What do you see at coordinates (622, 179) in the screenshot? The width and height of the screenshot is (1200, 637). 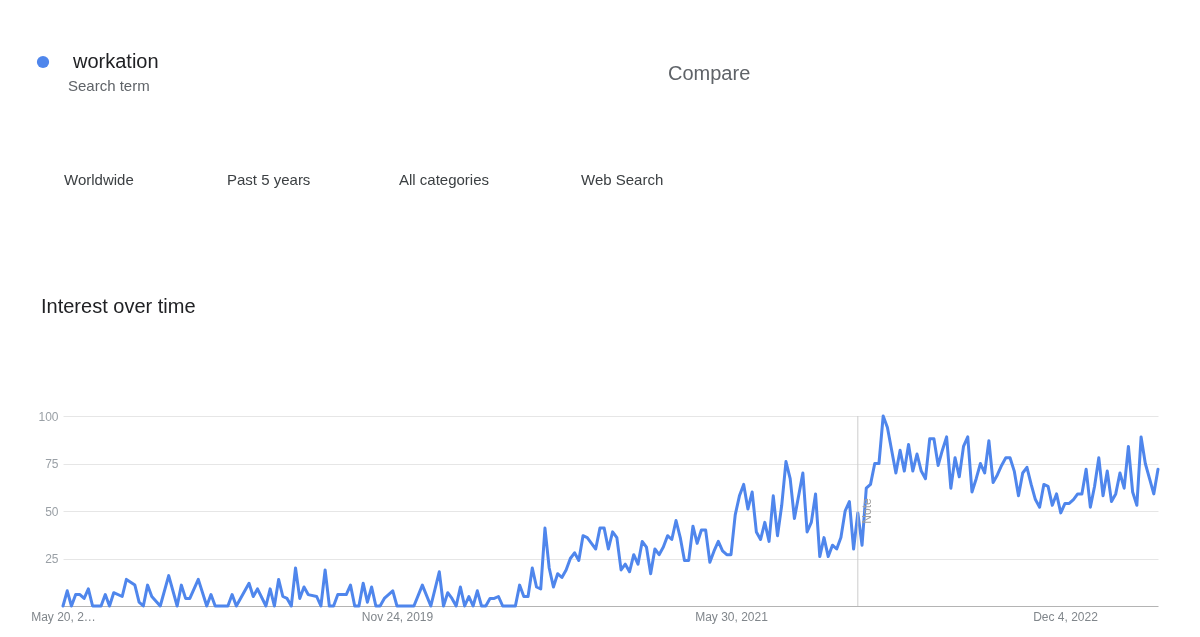 I see `text: Web Search` at bounding box center [622, 179].